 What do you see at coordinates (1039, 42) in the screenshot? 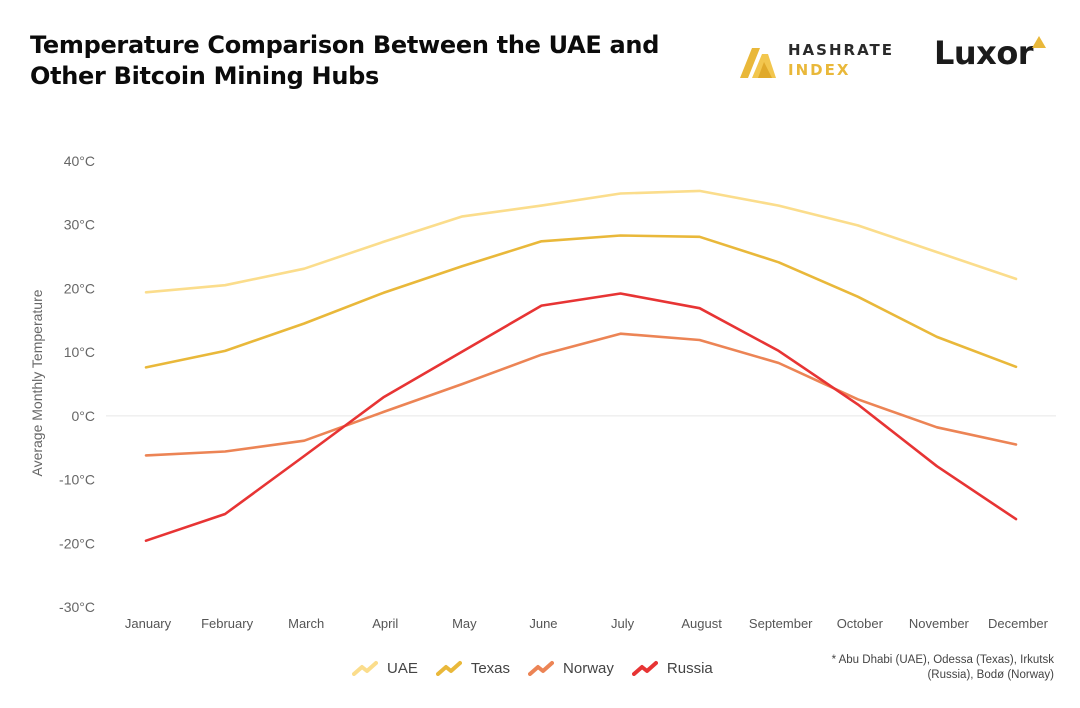
I see `luxor-triangle-icon` at bounding box center [1039, 42].